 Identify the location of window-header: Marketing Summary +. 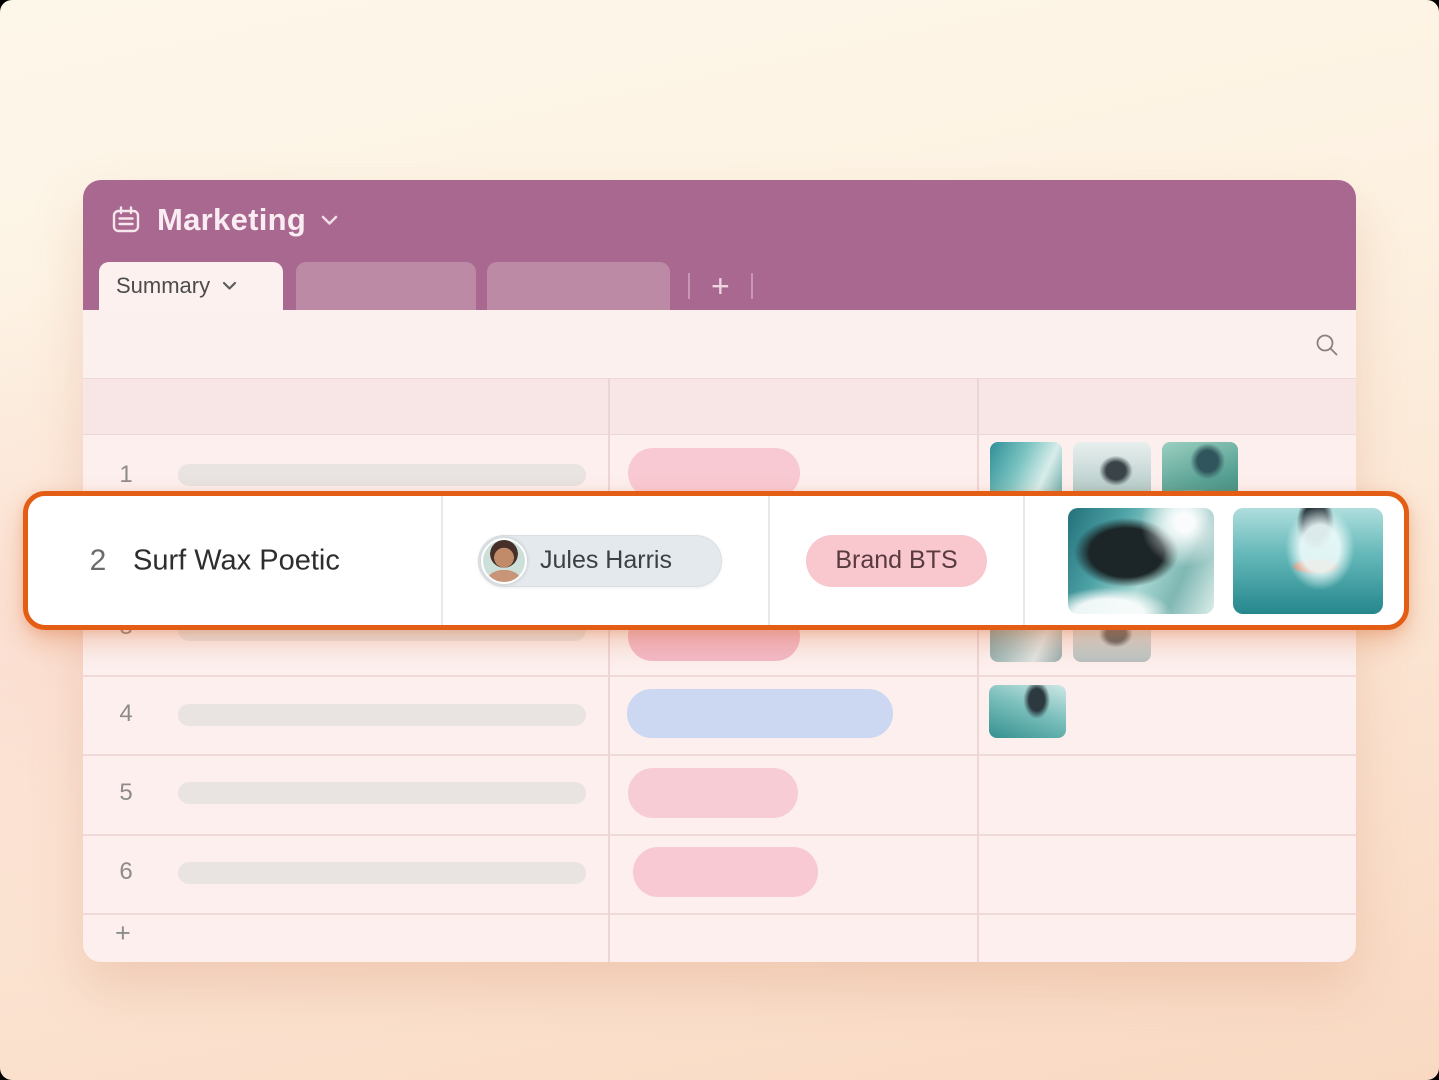
(719, 245).